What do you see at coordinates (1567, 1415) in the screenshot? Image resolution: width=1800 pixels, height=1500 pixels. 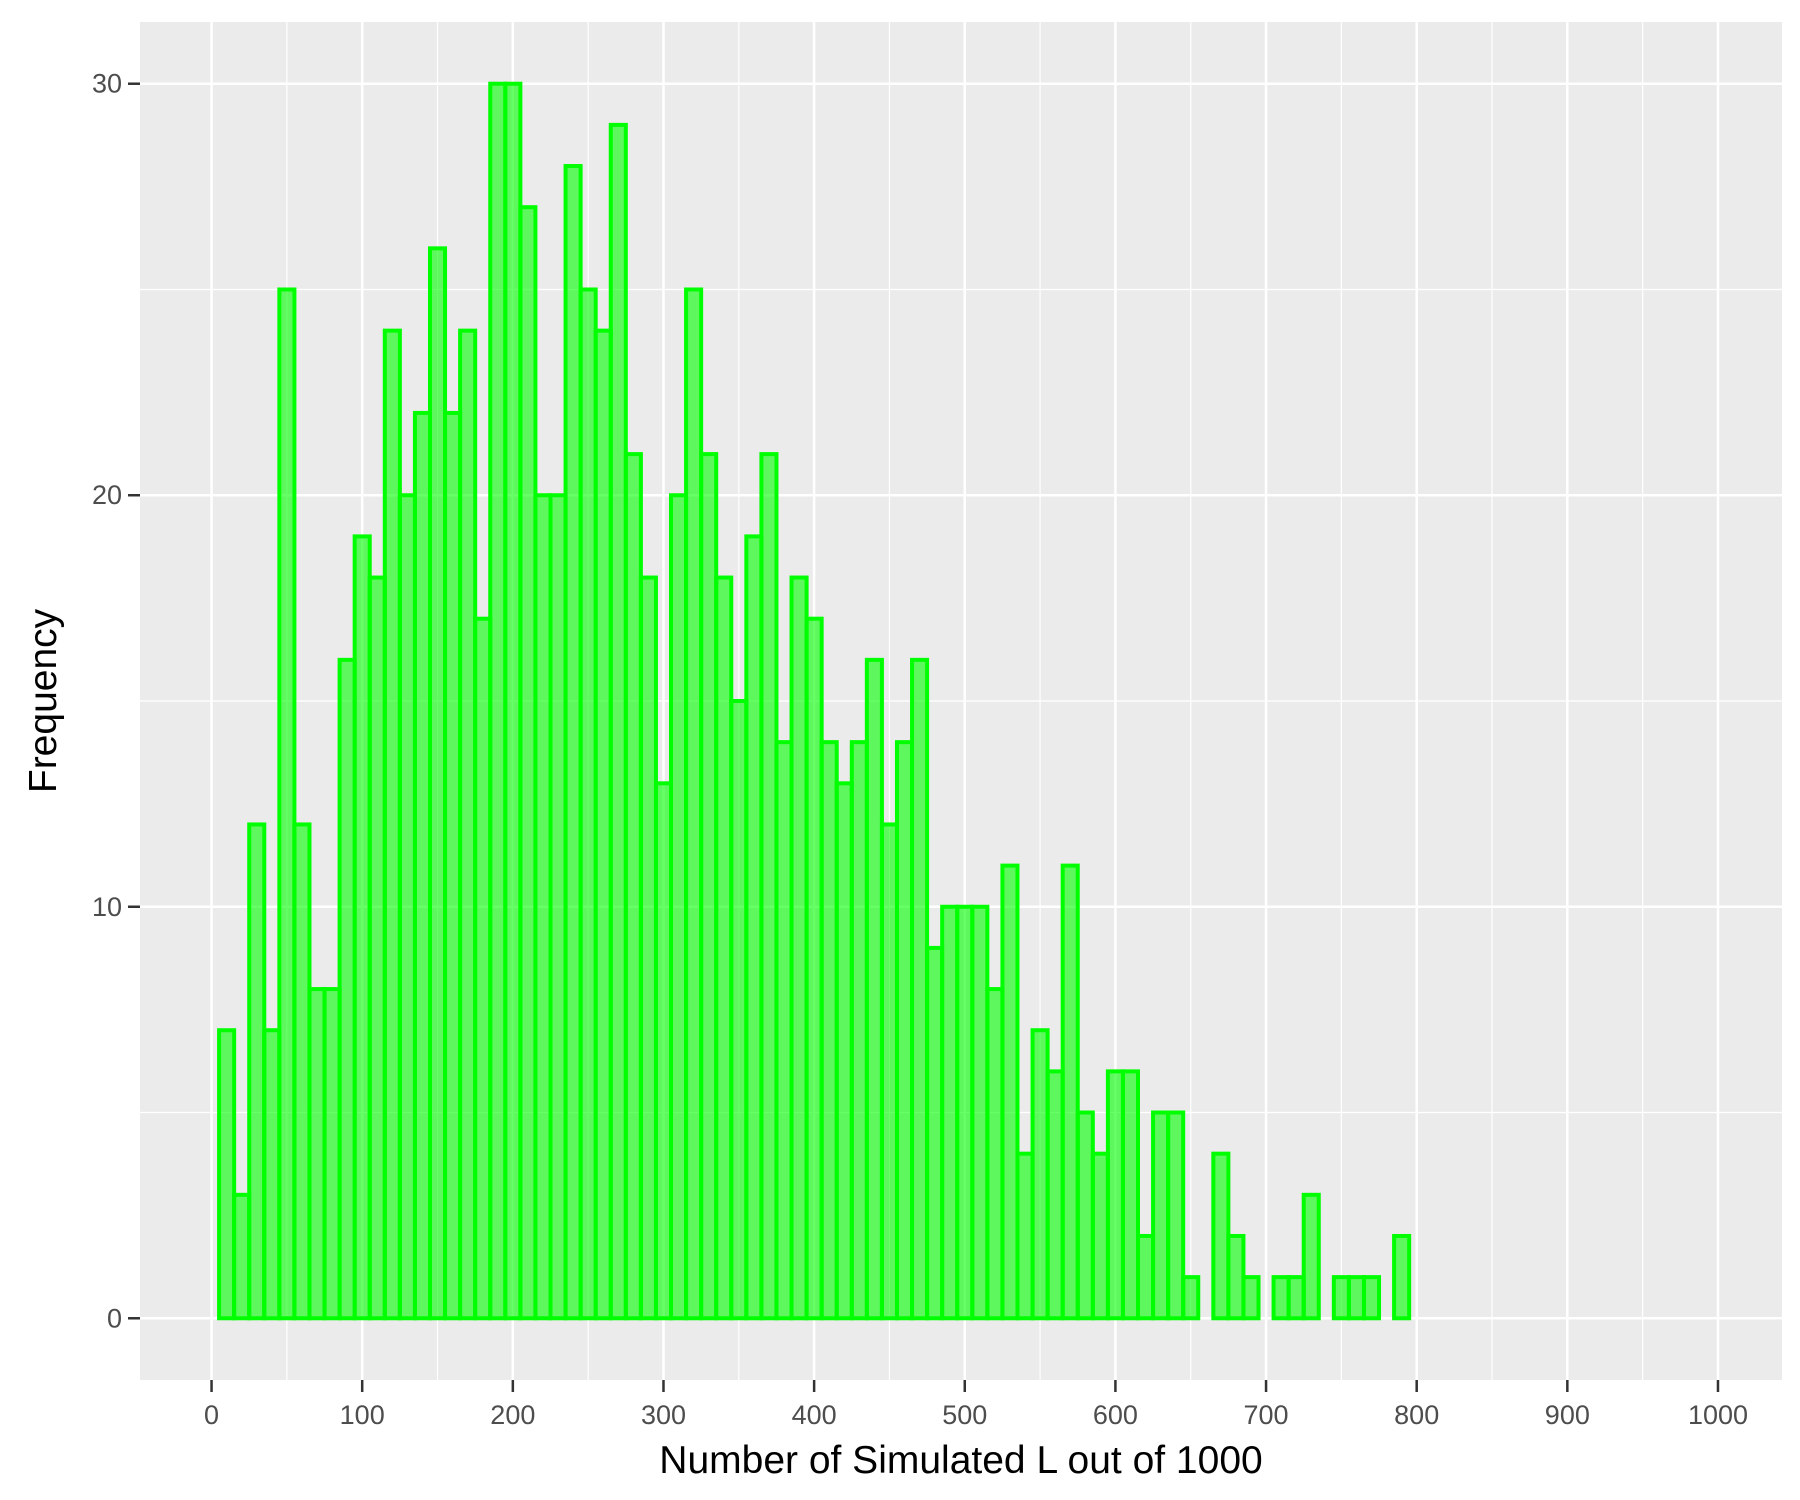 I see `x-tick-label: 900` at bounding box center [1567, 1415].